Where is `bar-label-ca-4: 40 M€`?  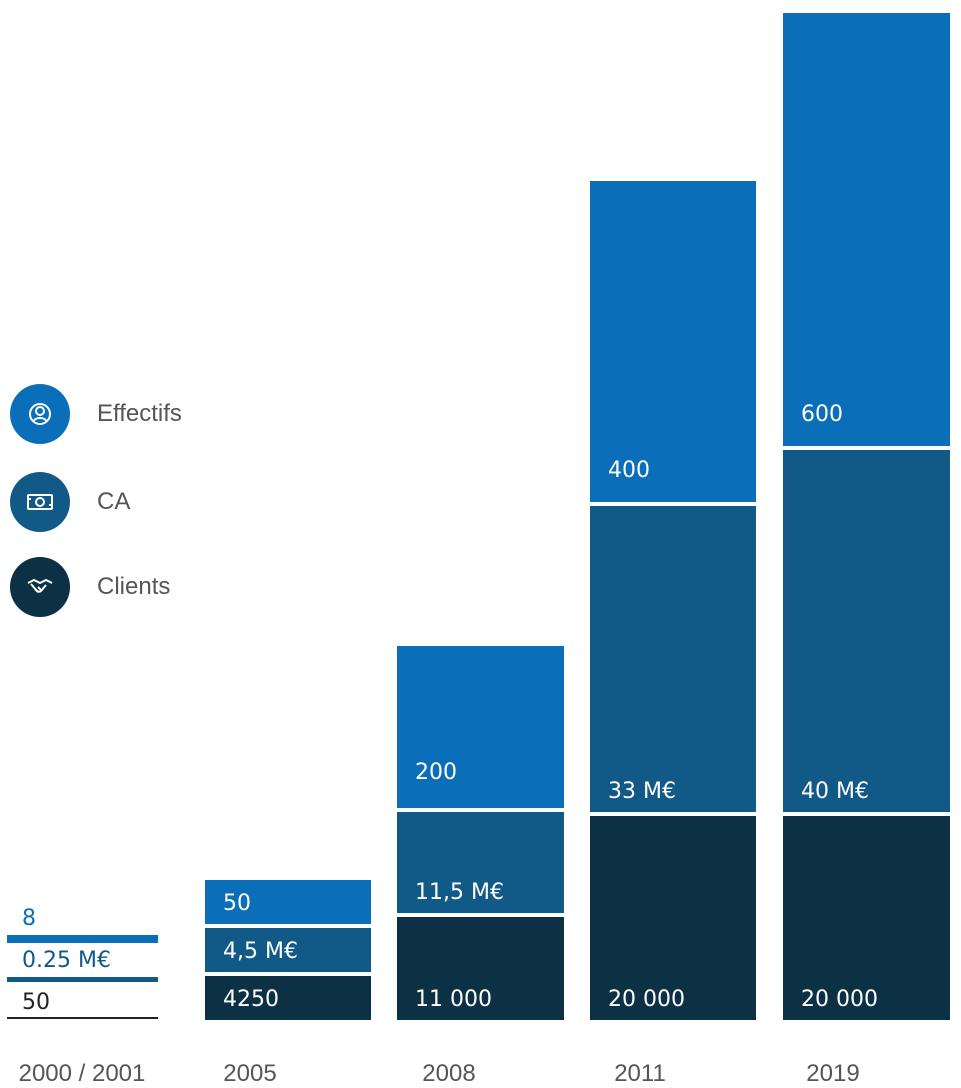 bar-label-ca-4: 40 M€ is located at coordinates (835, 791).